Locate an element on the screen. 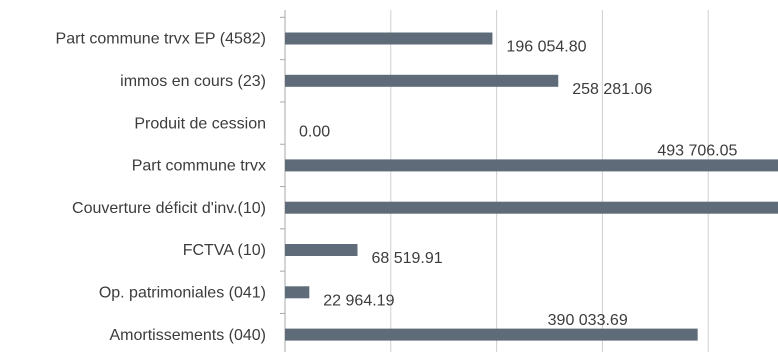  value-label: 258 281.06 is located at coordinates (612, 89).